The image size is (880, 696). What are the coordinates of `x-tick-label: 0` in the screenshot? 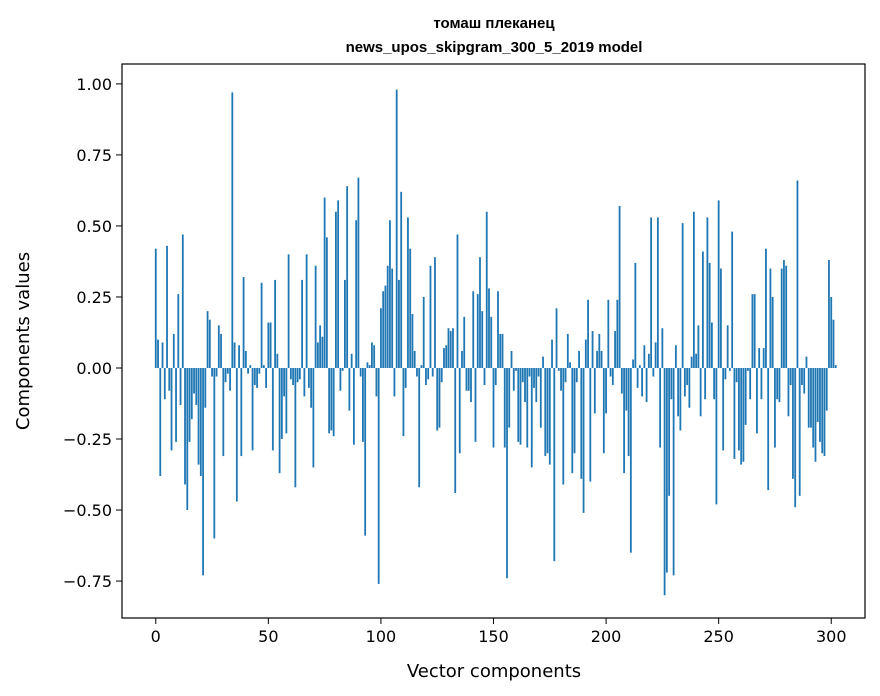 It's located at (156, 636).